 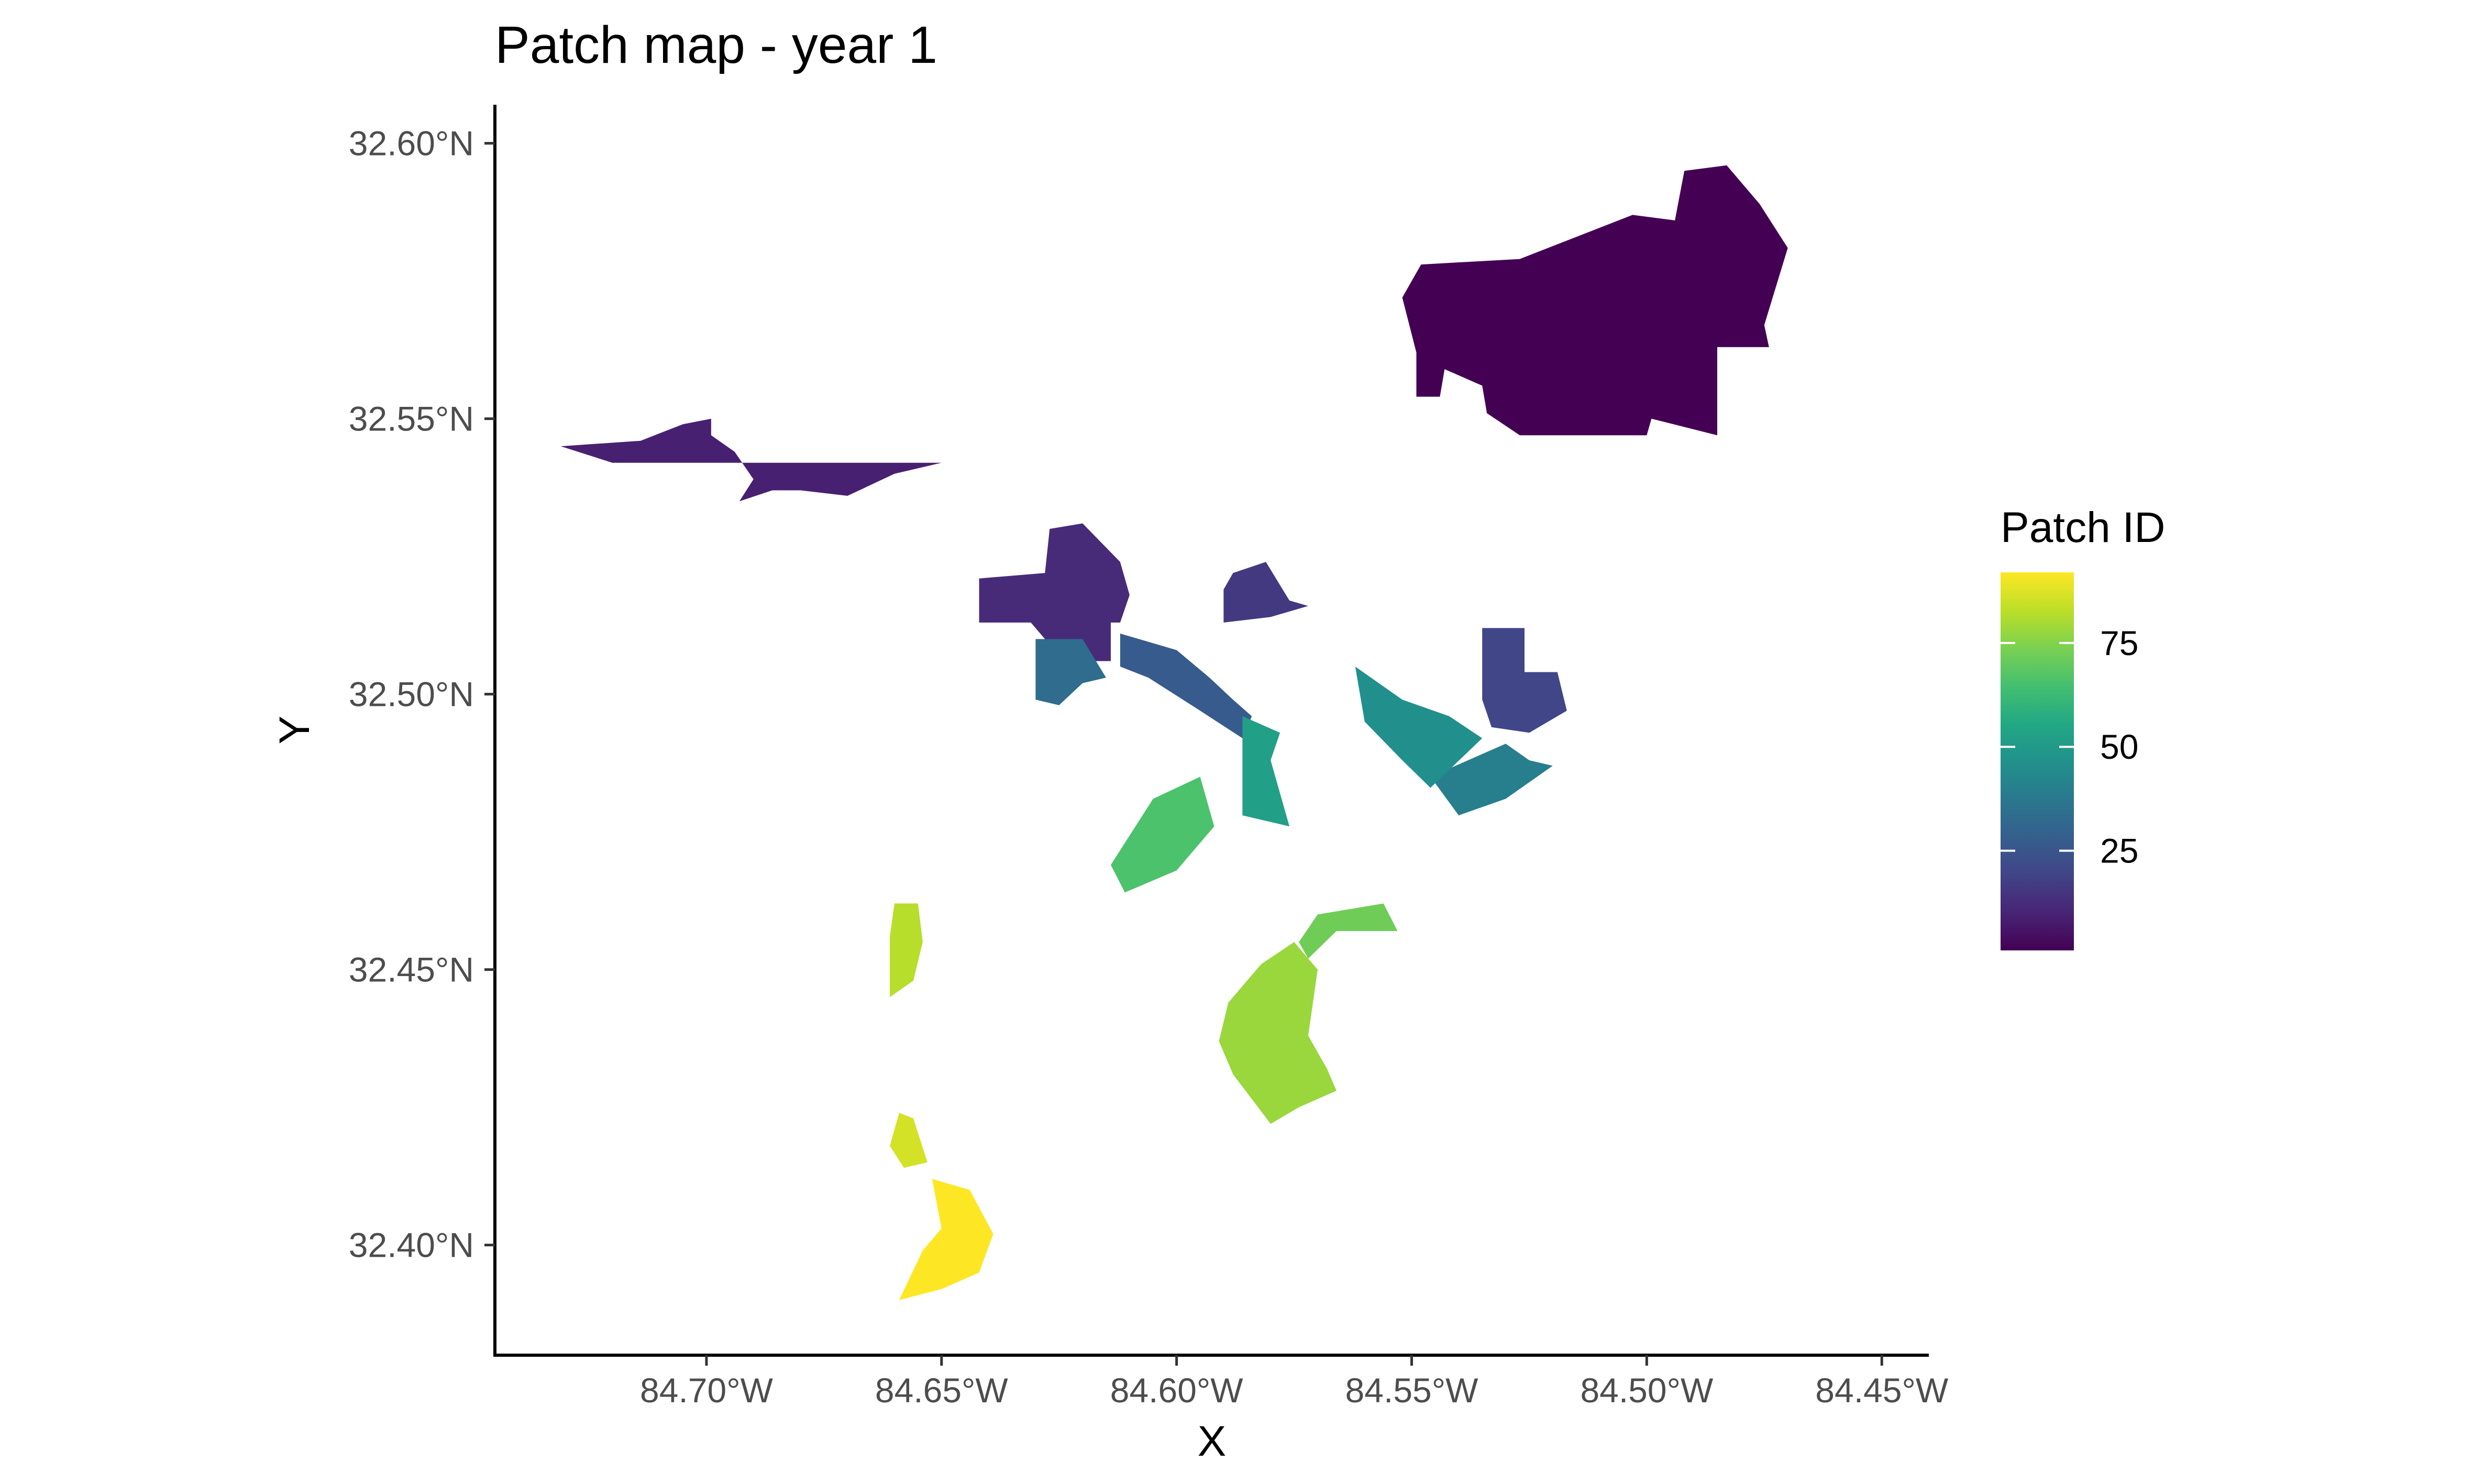 I want to click on legend-colorbar, so click(x=2038, y=761).